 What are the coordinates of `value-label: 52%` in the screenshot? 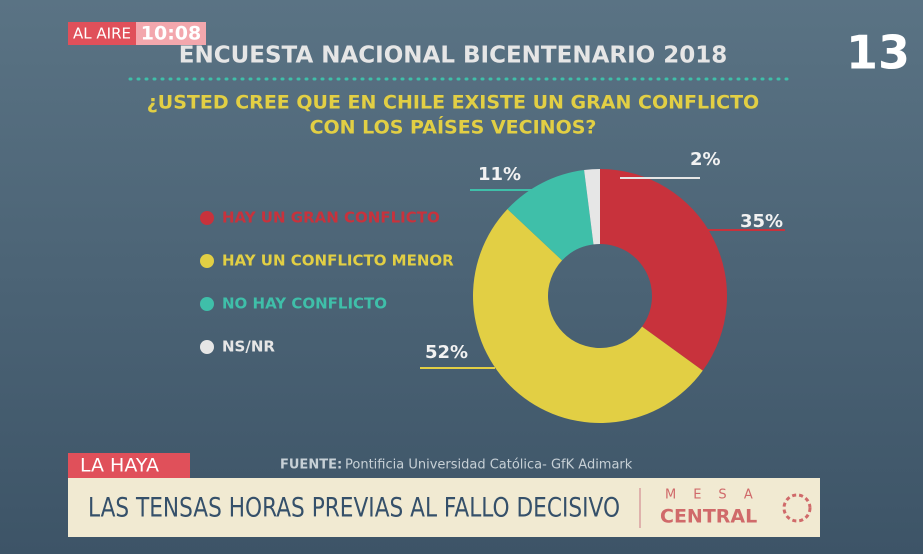 It's located at (446, 352).